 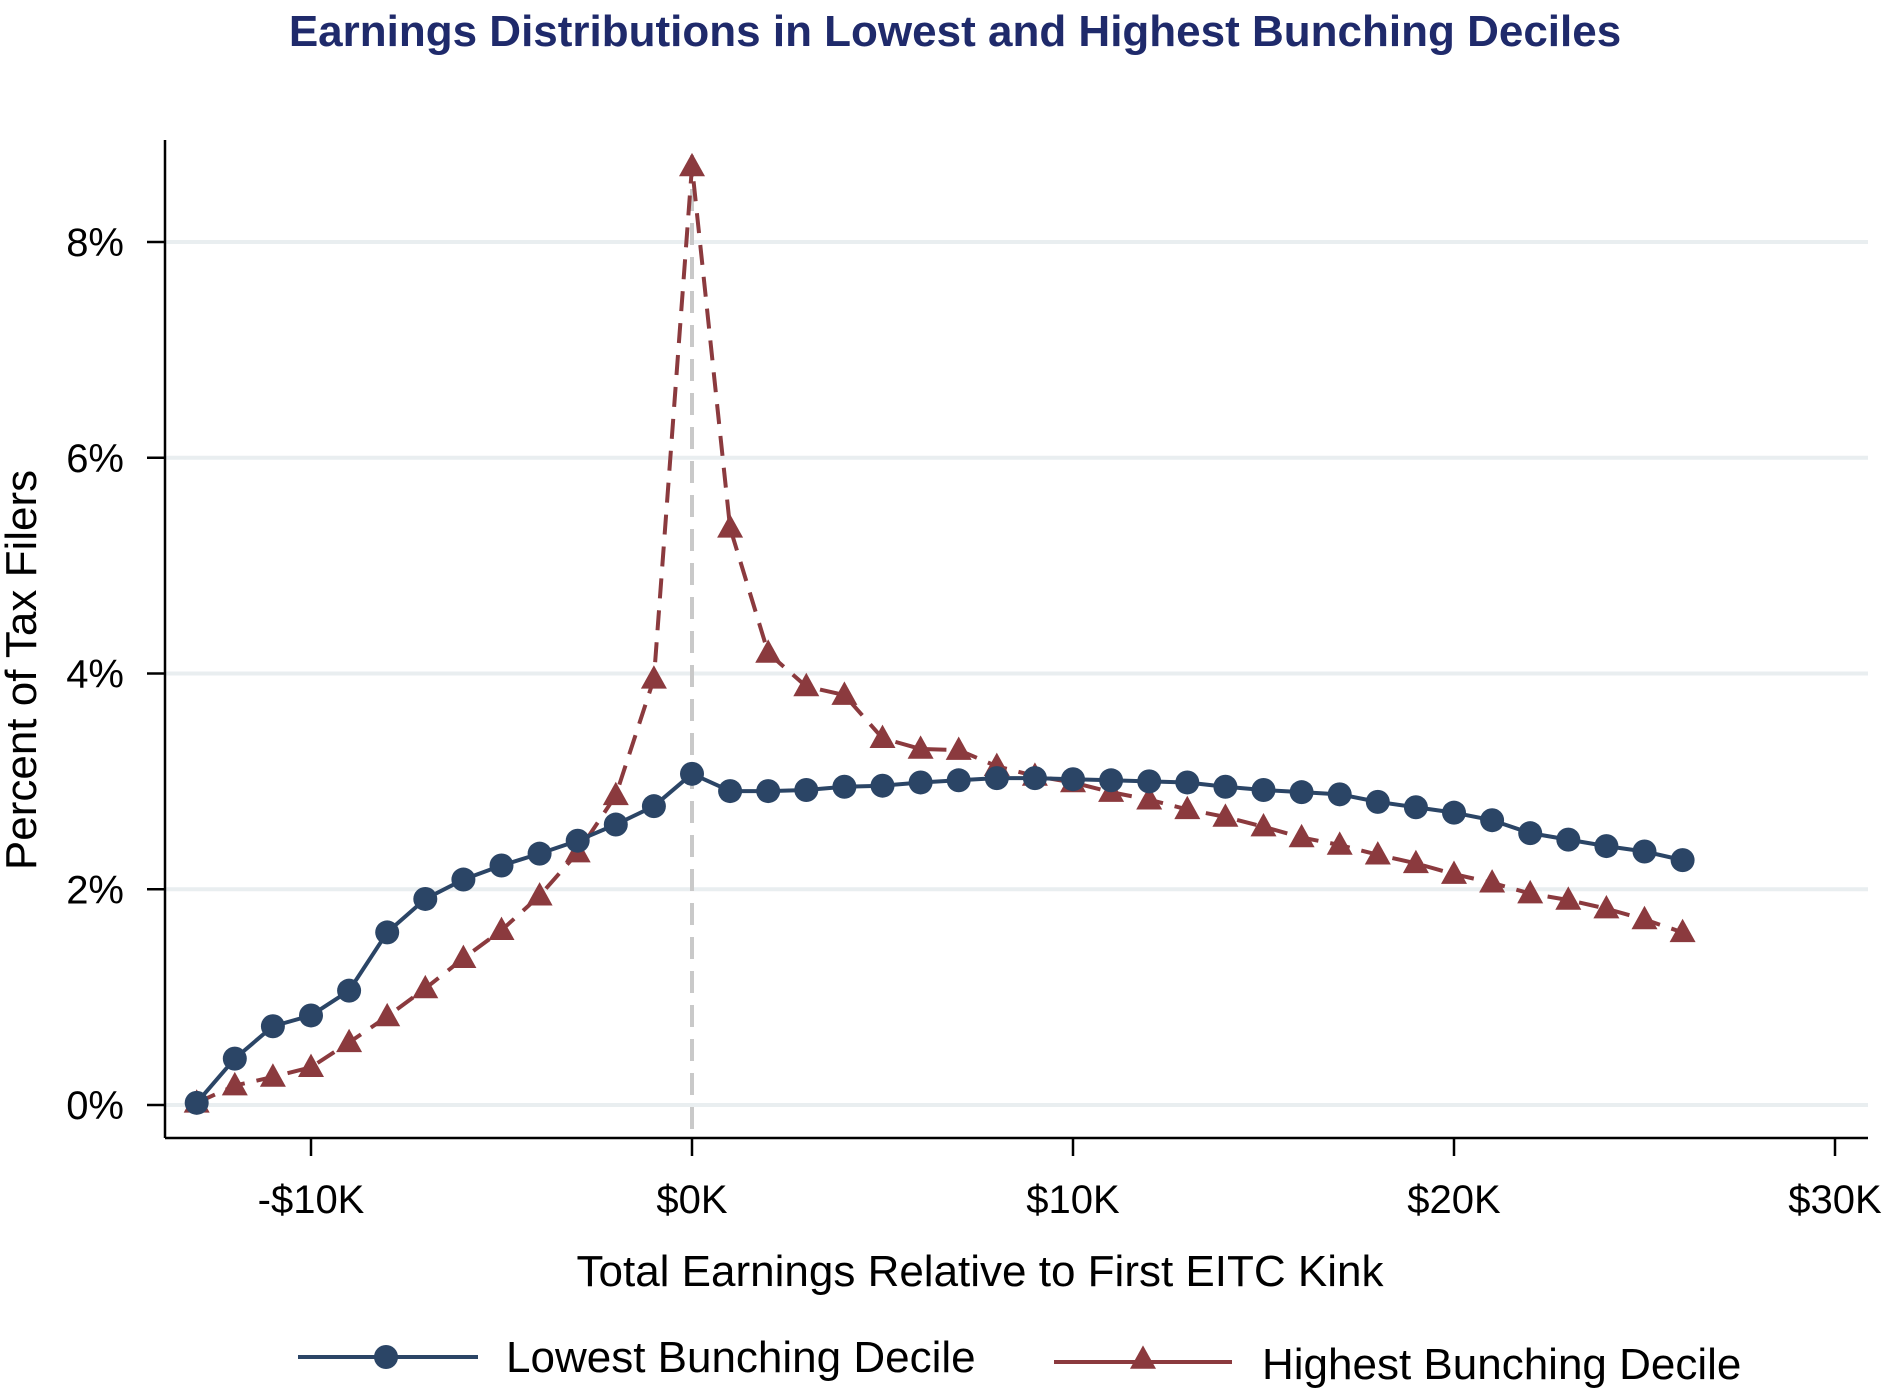 What do you see at coordinates (1501, 1364) in the screenshot?
I see `legend-label-highest: Highest Bunching Decile` at bounding box center [1501, 1364].